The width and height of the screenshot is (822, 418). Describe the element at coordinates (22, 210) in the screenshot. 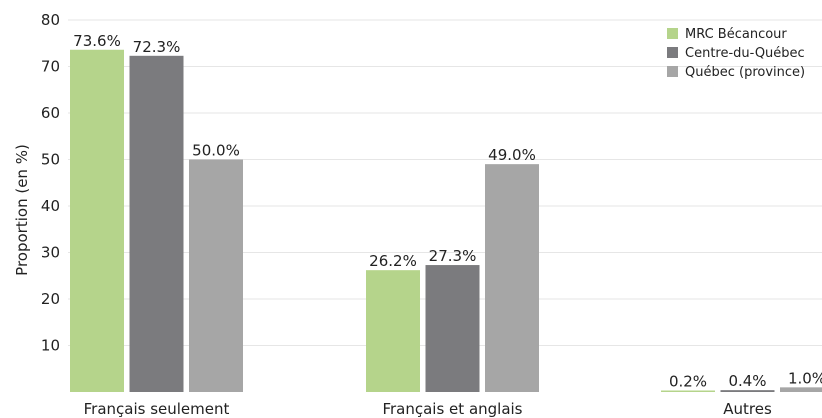

I see `y-axis-title: Proportion (en %)` at that location.